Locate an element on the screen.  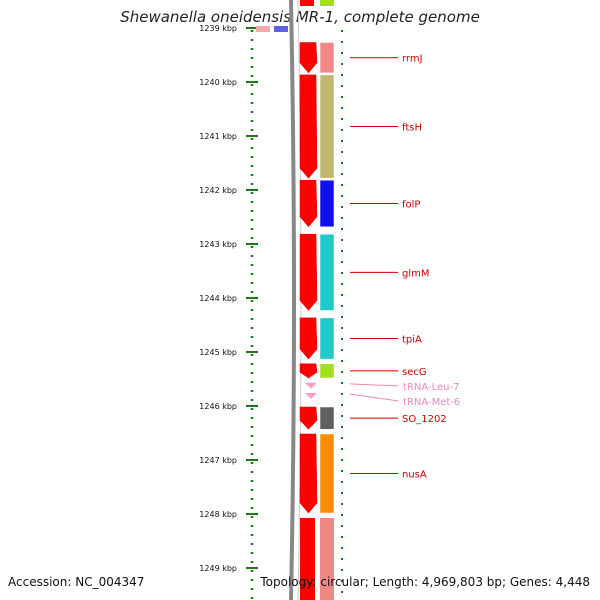
scale-tick-label: 1239 kbp is located at coordinates (218, 28).